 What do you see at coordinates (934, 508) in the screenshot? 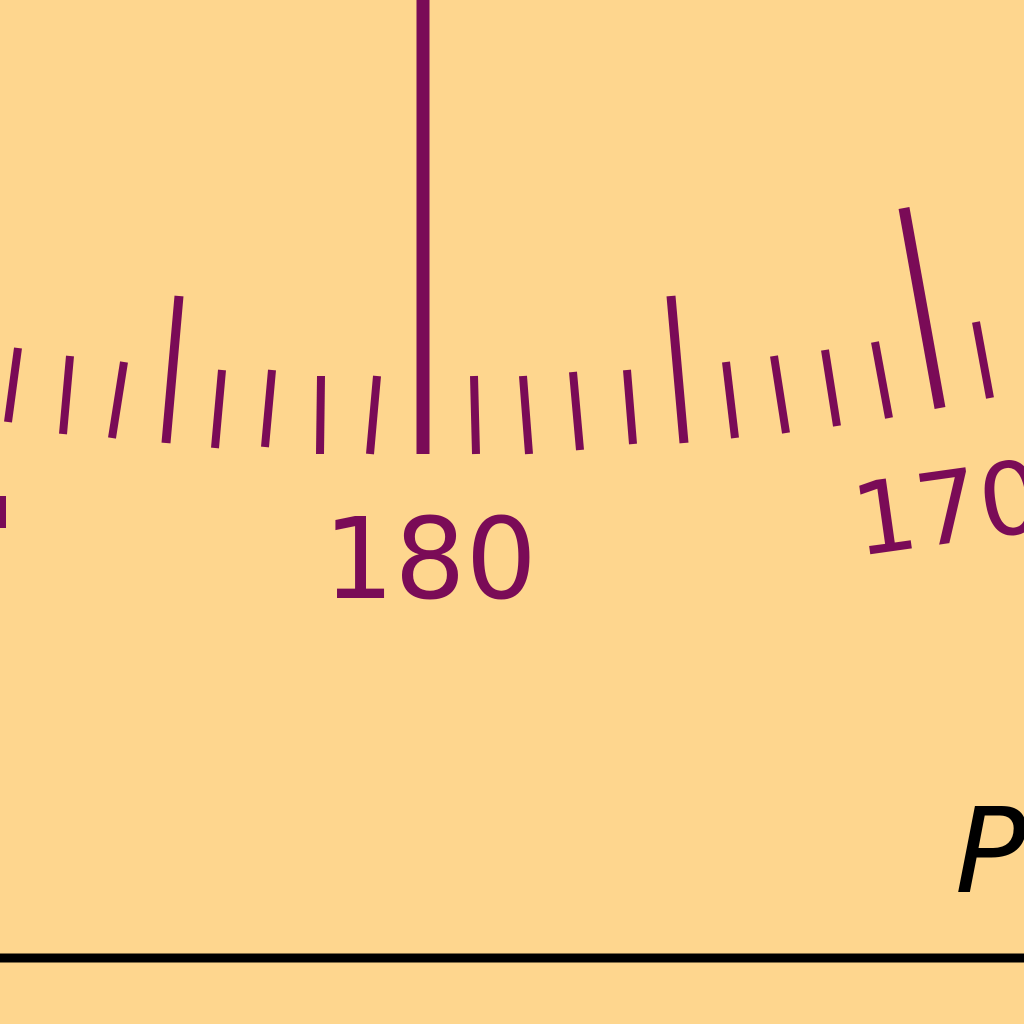
I see `label-170: 170` at bounding box center [934, 508].